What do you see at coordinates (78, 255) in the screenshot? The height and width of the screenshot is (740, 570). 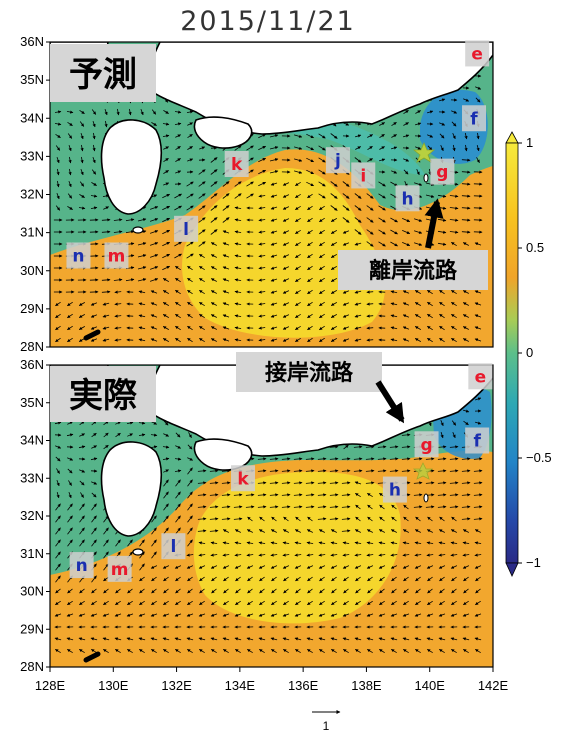 I see `point-label-box-n` at bounding box center [78, 255].